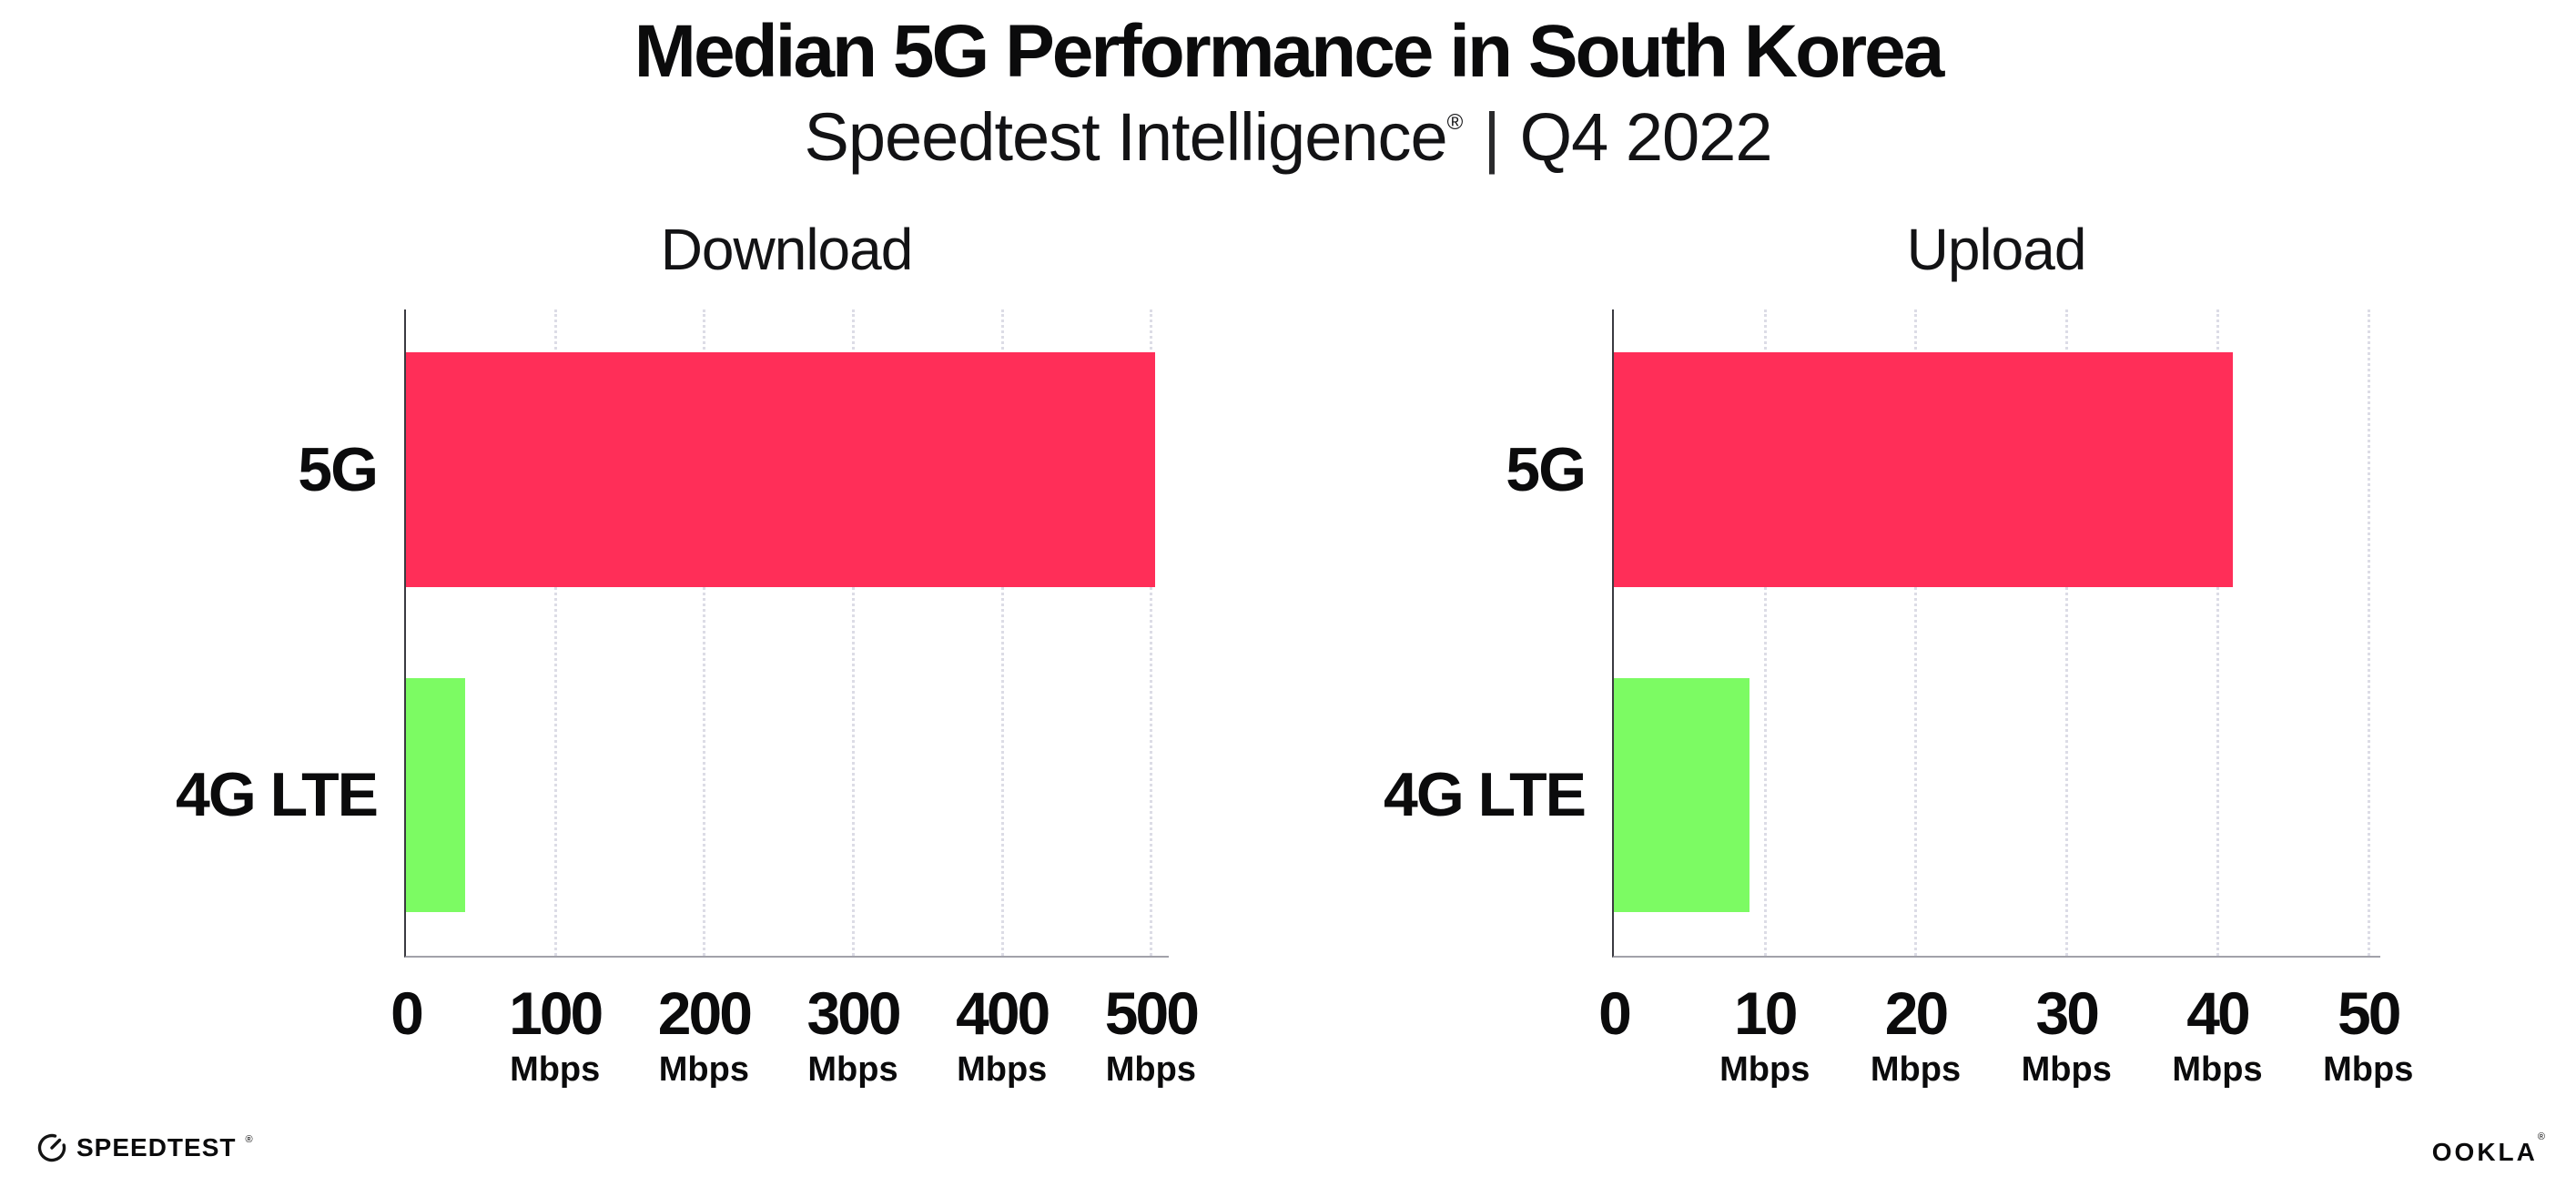  What do you see at coordinates (556, 1013) in the screenshot?
I see `x-tick-value: 100` at bounding box center [556, 1013].